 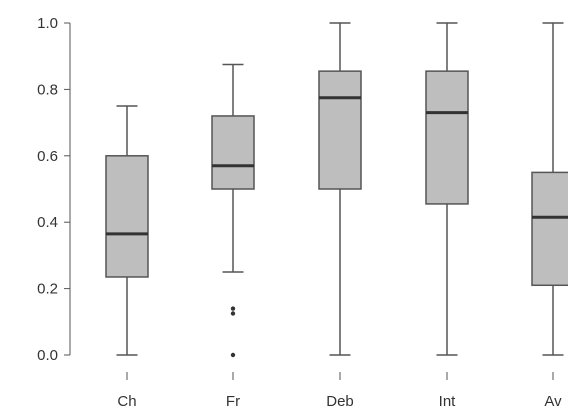 I want to click on x-tick-label: Int, so click(x=448, y=401).